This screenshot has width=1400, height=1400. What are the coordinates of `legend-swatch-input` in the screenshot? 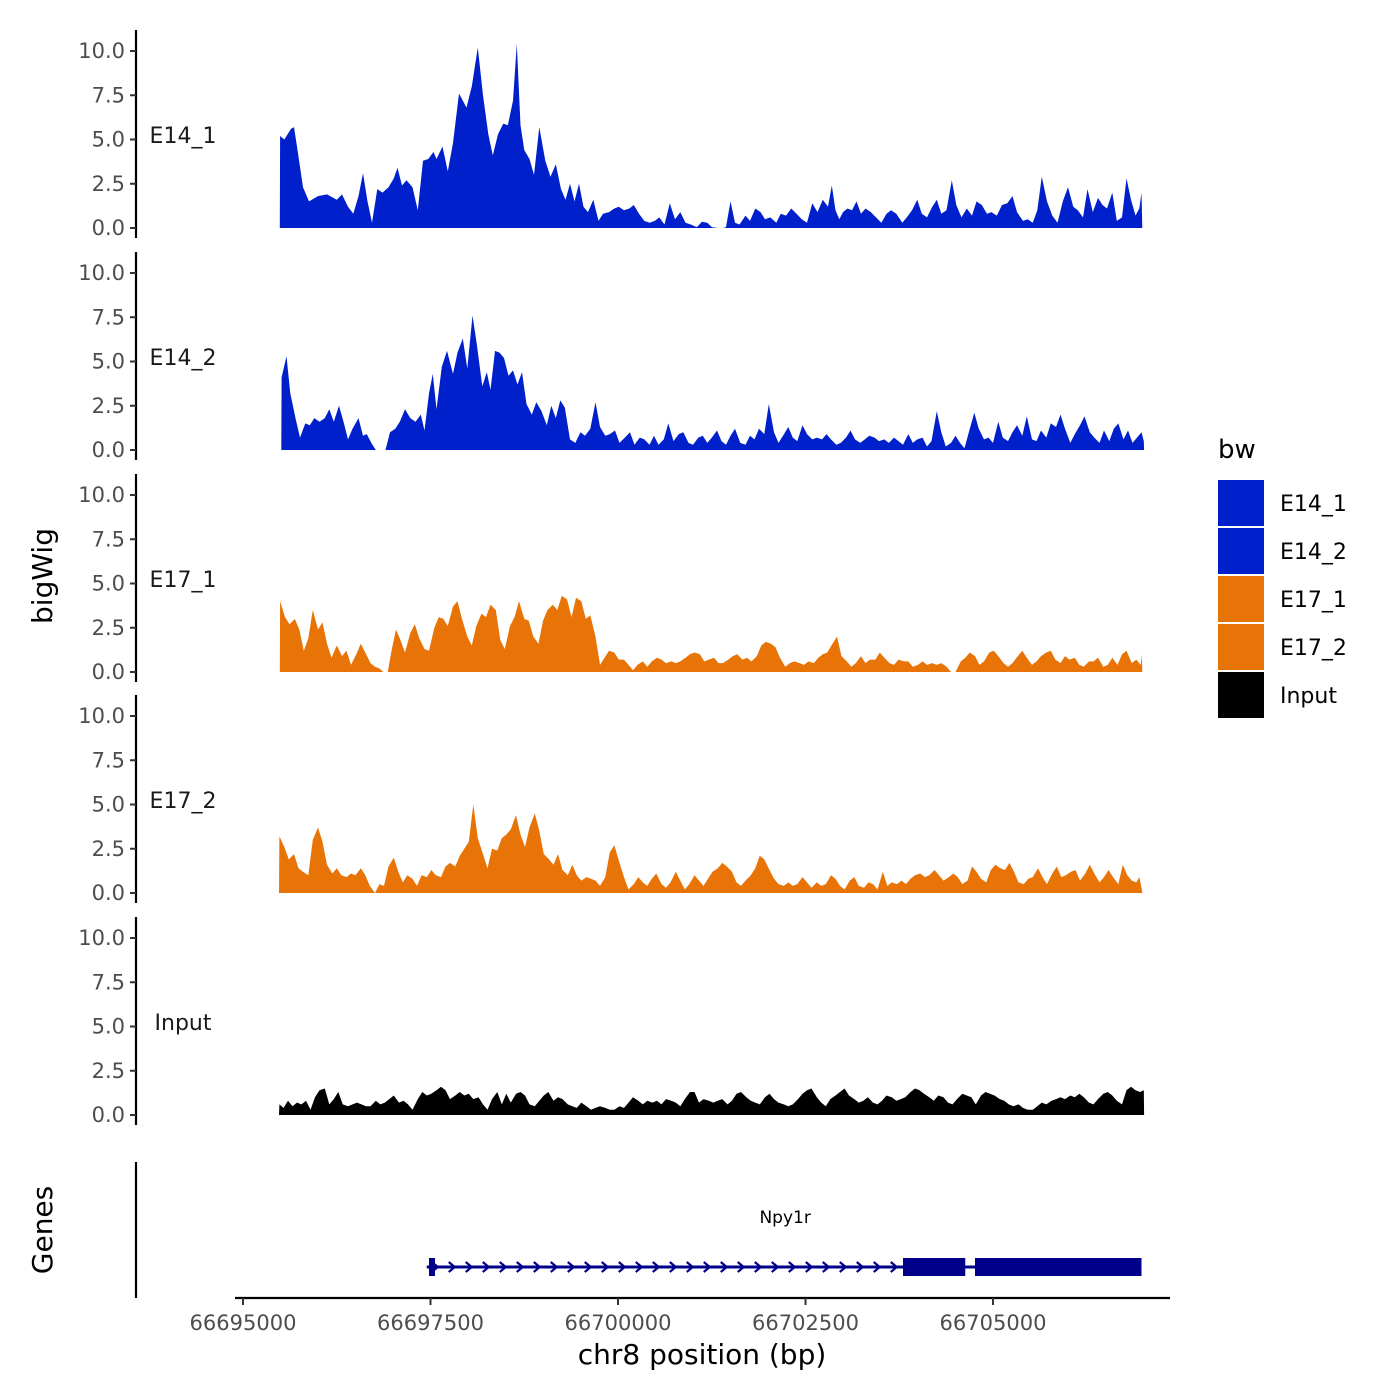 It's located at (1241, 695).